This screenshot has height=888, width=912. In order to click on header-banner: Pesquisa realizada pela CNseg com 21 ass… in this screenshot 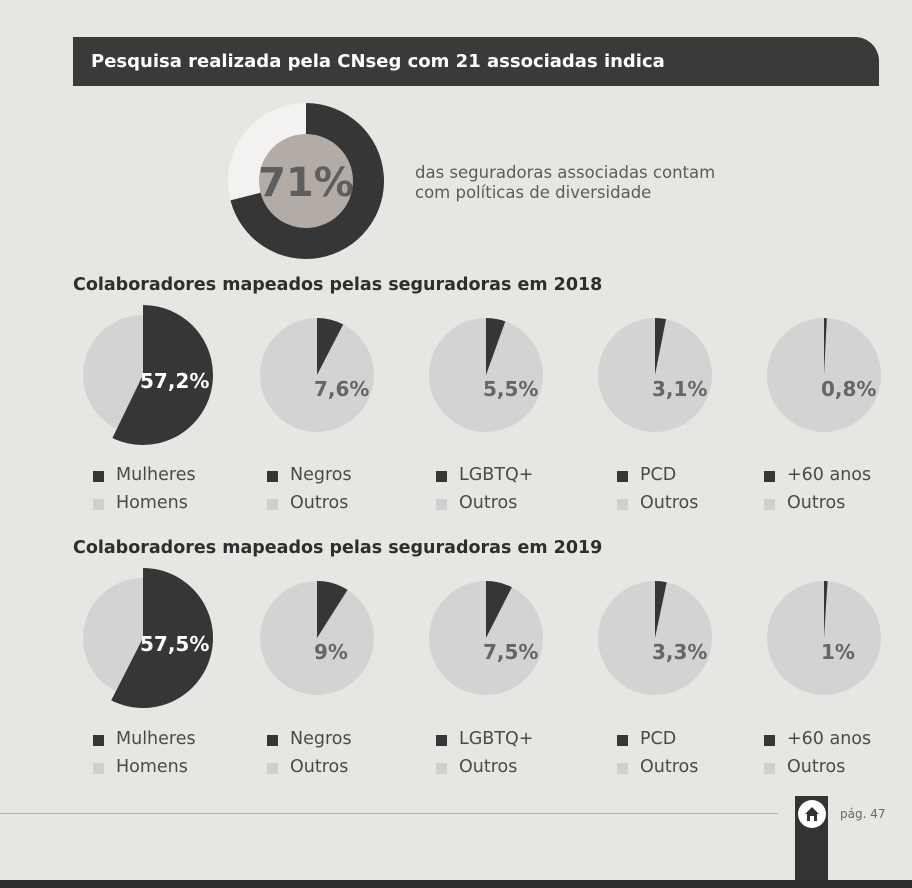, I will do `click(476, 61)`.